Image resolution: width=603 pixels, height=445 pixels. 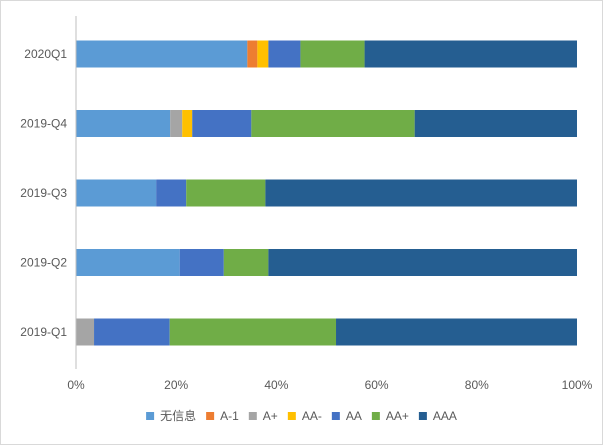 What do you see at coordinates (354, 416) in the screenshot?
I see `legend-label: AA` at bounding box center [354, 416].